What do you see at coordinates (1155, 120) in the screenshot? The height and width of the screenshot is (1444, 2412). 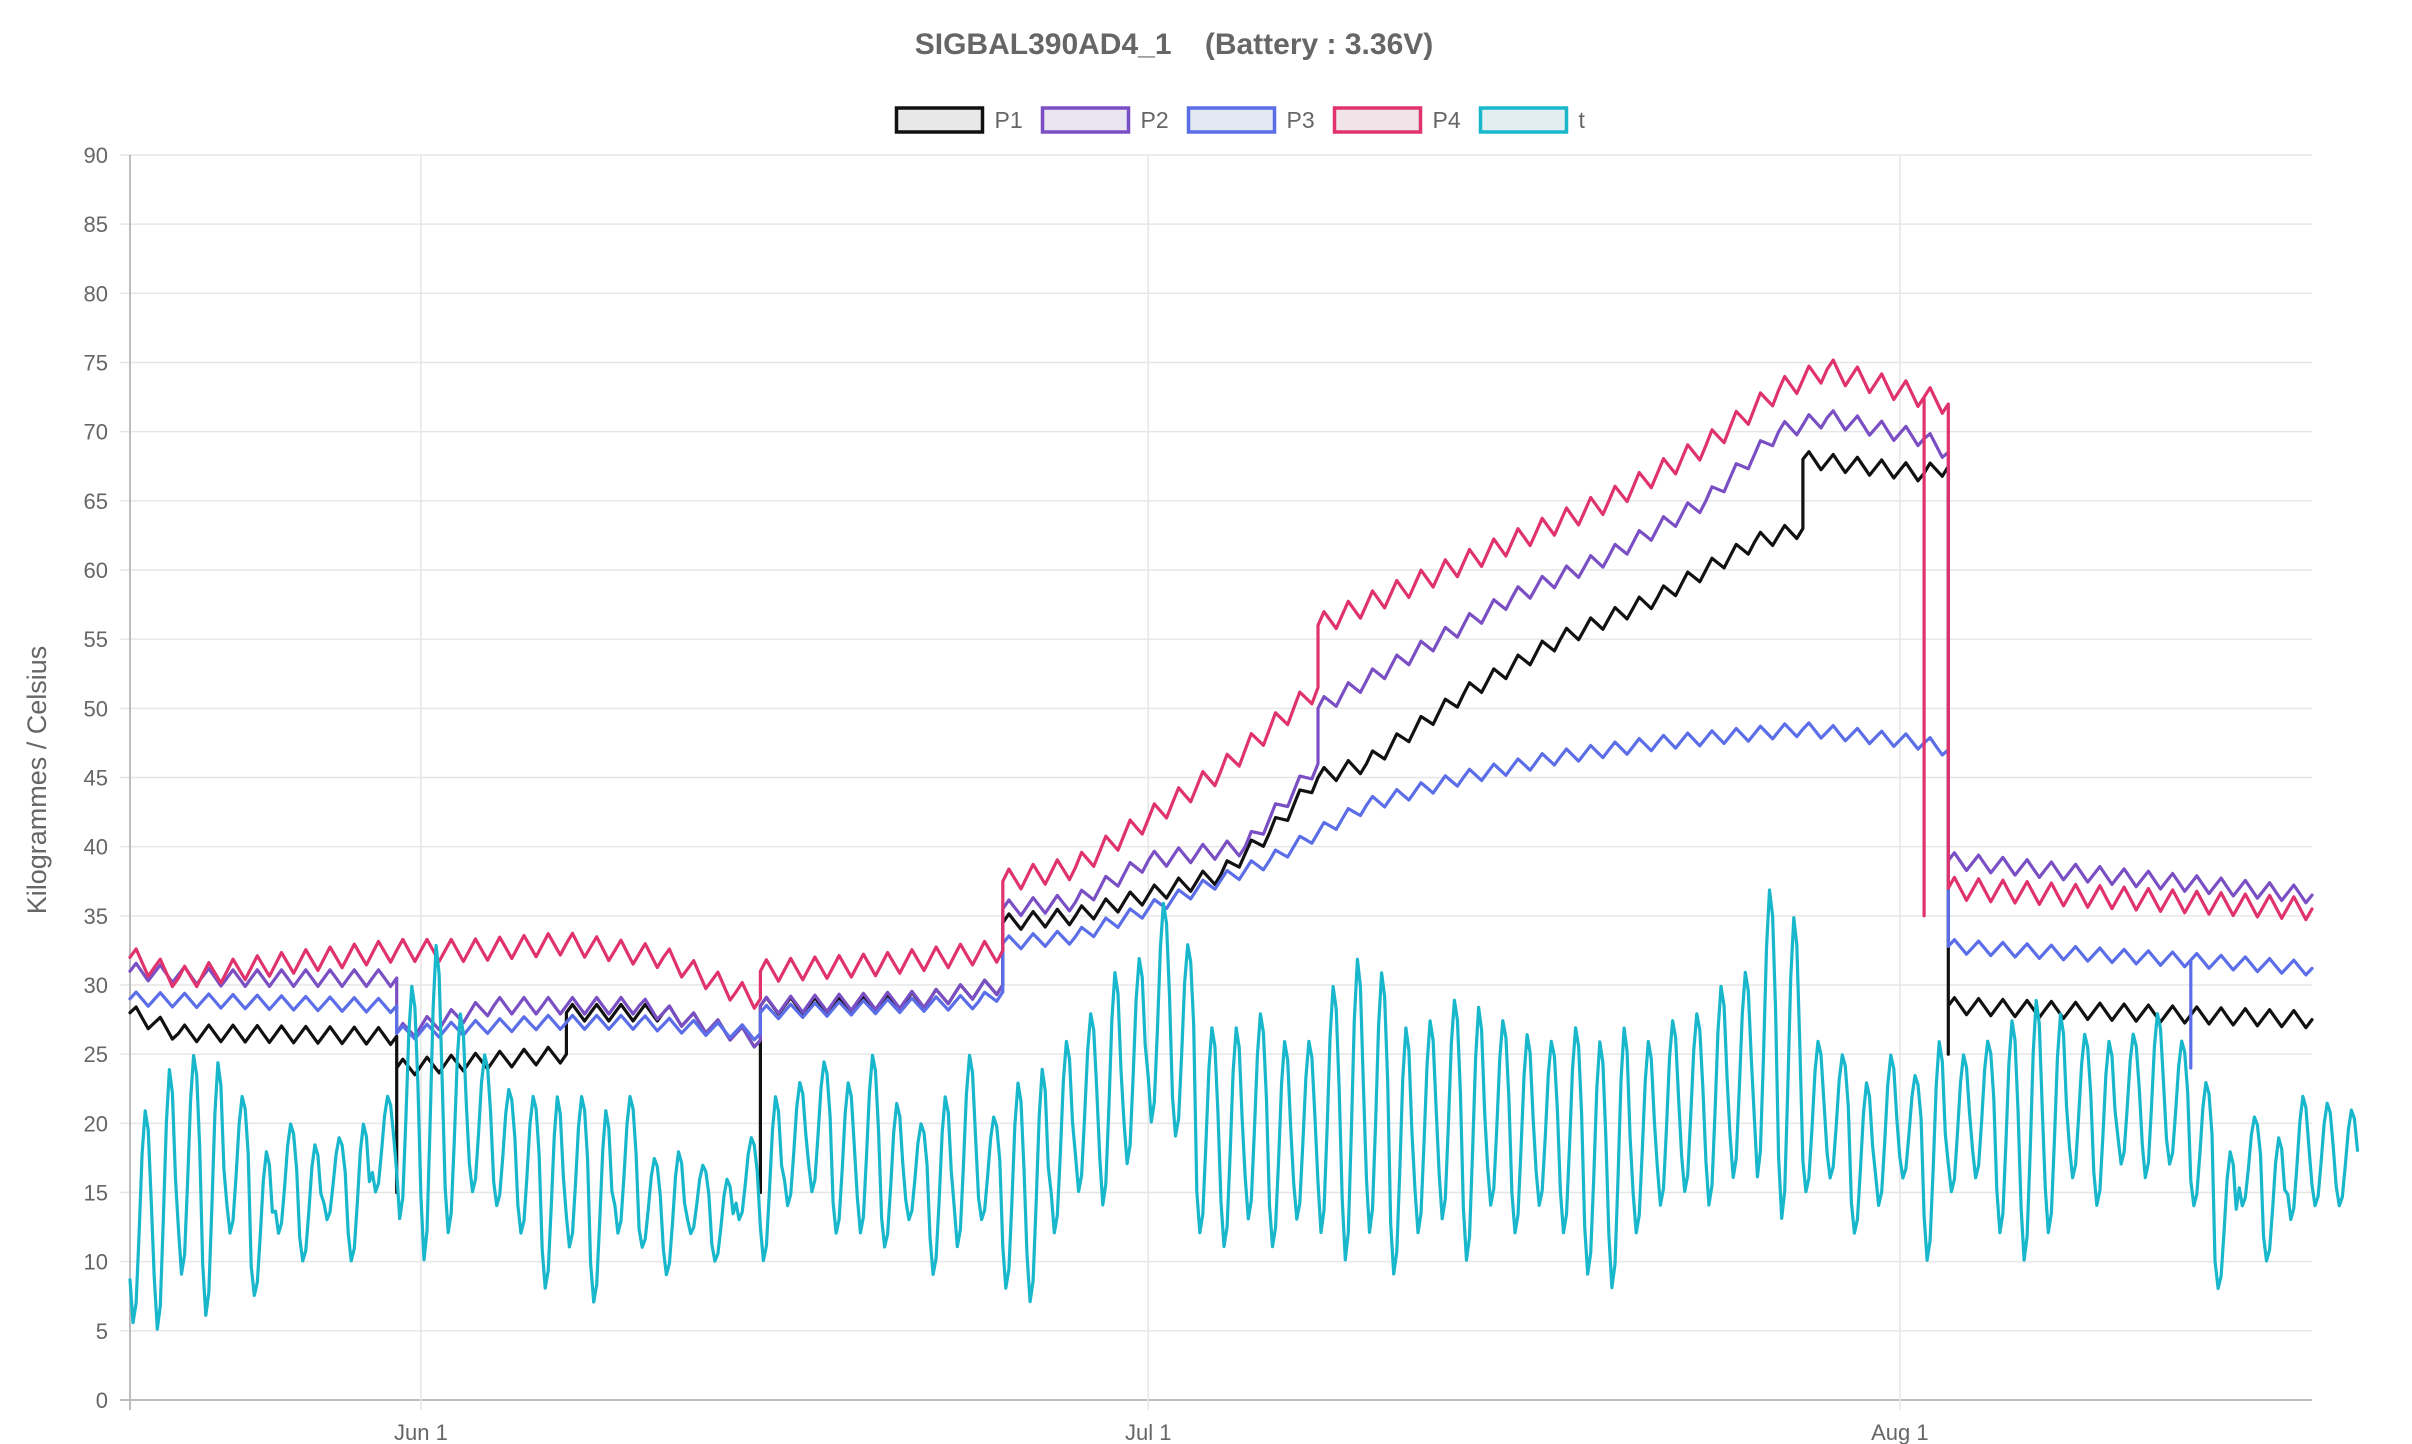 I see `legend-label: P2` at bounding box center [1155, 120].